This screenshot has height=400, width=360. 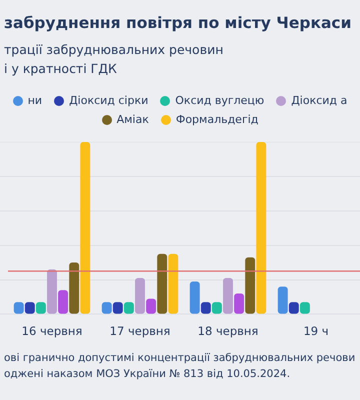 I want to click on chart-title: забруднення повітря по місту Черкаси, so click(x=178, y=23).